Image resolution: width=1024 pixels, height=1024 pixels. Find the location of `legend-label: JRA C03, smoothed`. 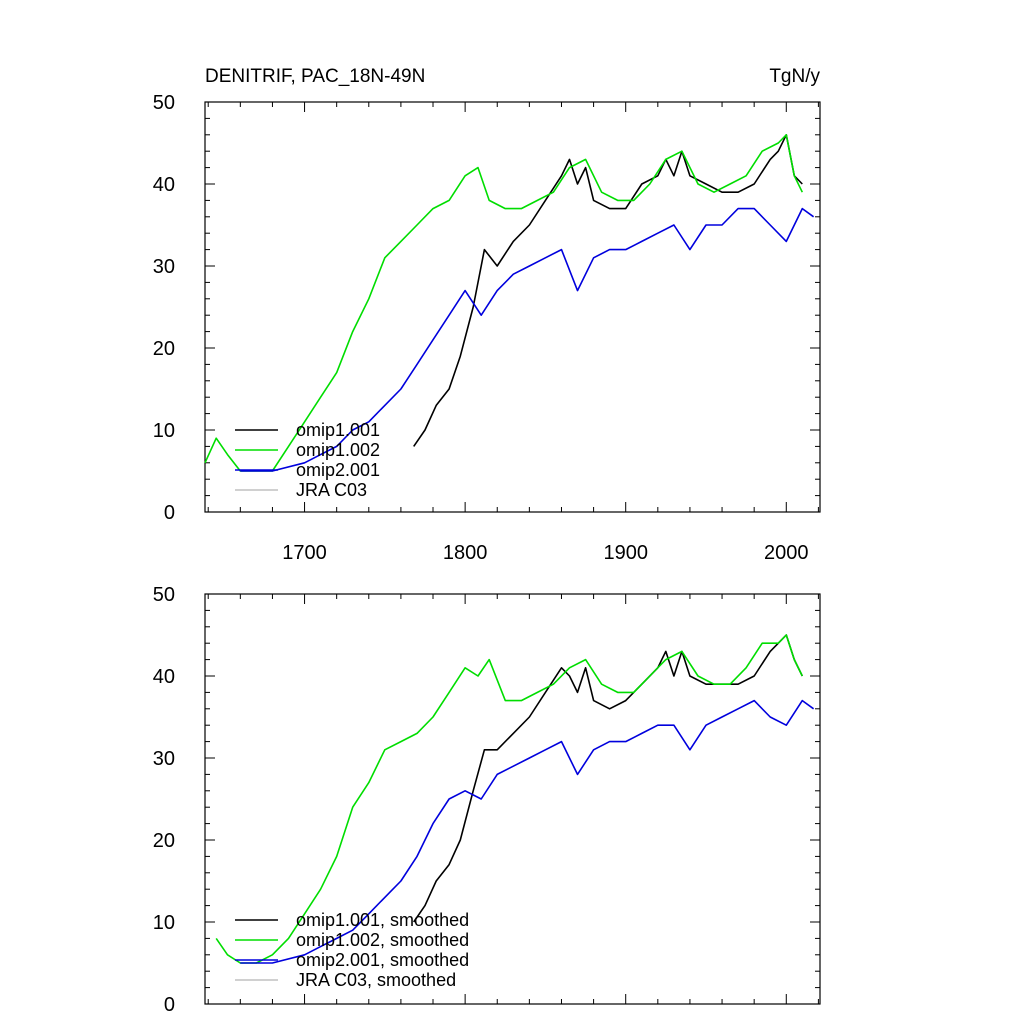

legend-label: JRA C03, smoothed is located at coordinates (376, 980).